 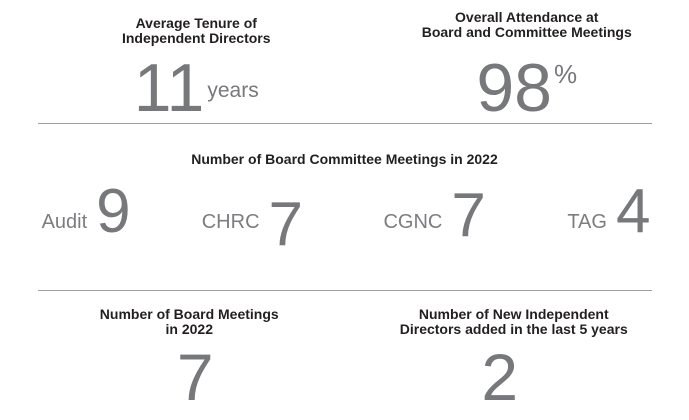 I want to click on board-meetings-value: 7, so click(x=195, y=377).